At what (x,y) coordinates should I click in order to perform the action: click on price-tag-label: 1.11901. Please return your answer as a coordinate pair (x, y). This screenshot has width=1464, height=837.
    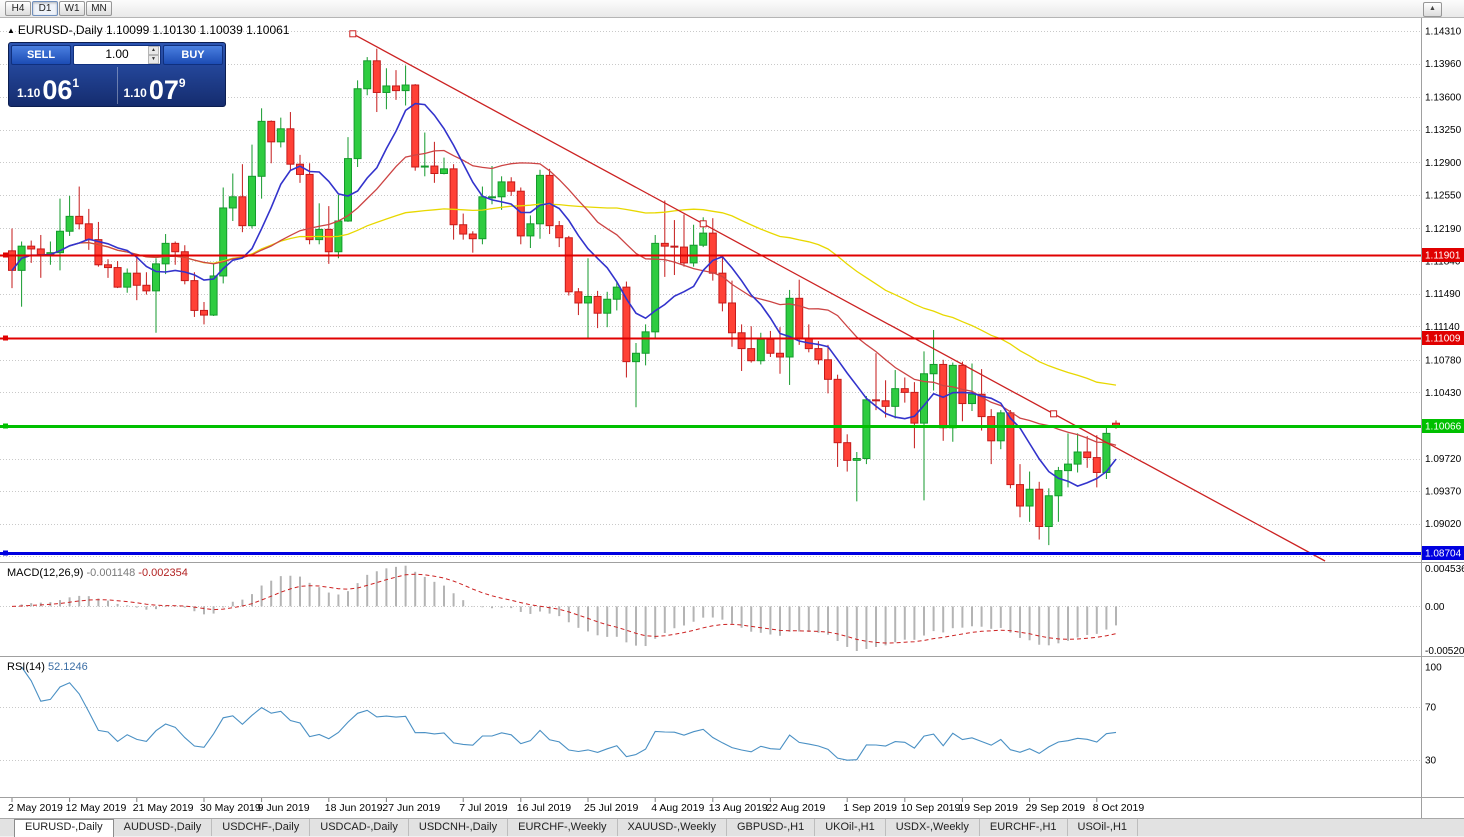
    Looking at the image, I should click on (1443, 256).